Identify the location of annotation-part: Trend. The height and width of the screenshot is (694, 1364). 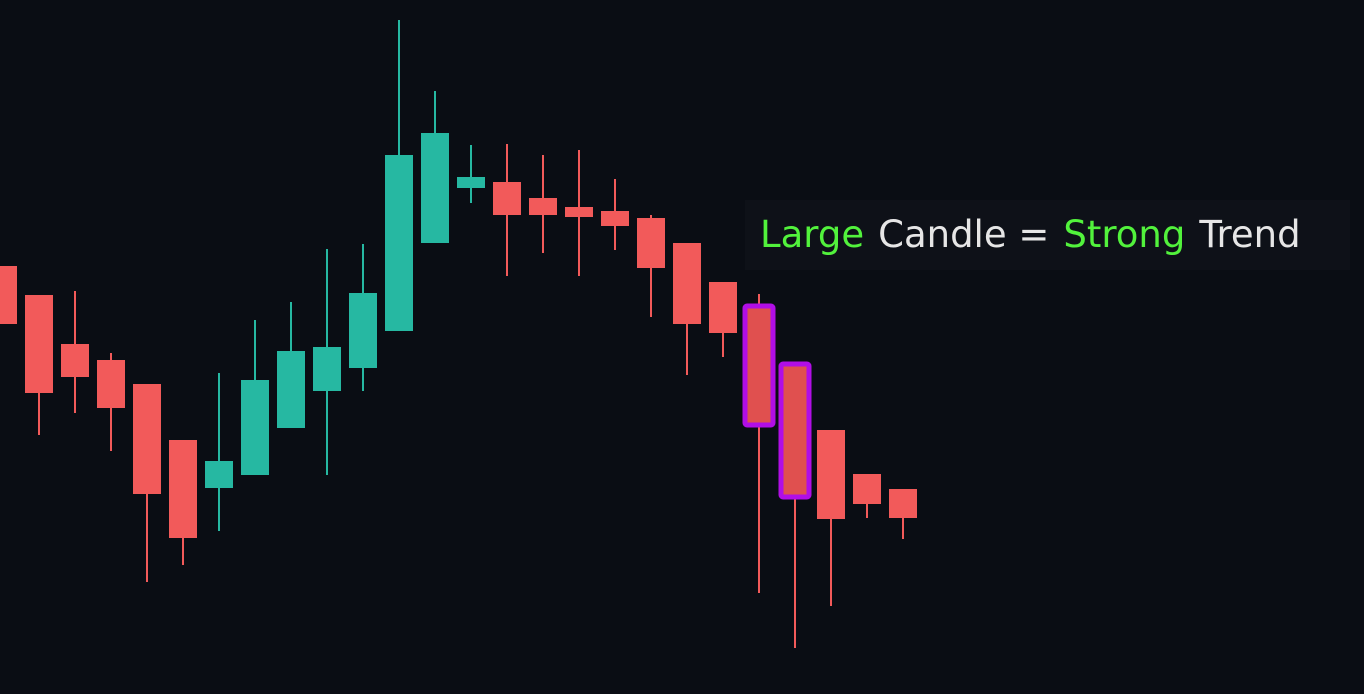
(1249, 234).